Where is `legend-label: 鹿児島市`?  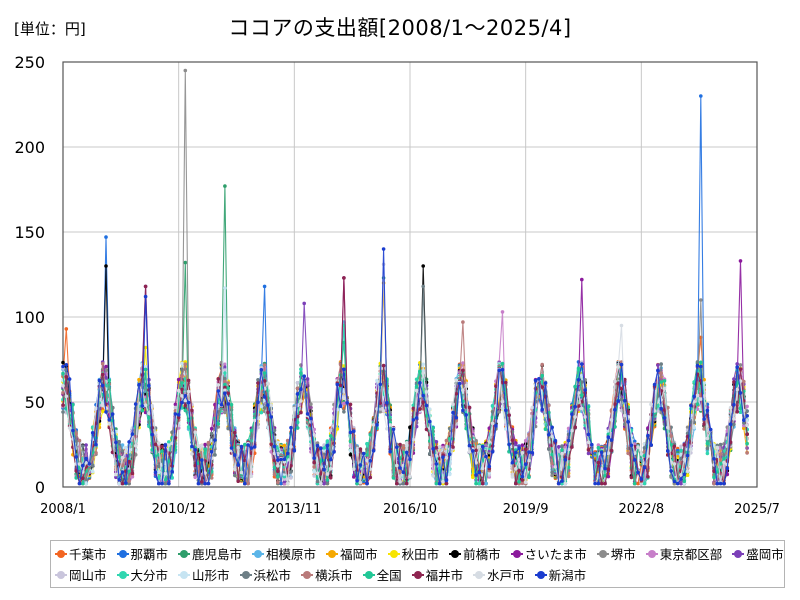 legend-label: 鹿児島市 is located at coordinates (217, 554).